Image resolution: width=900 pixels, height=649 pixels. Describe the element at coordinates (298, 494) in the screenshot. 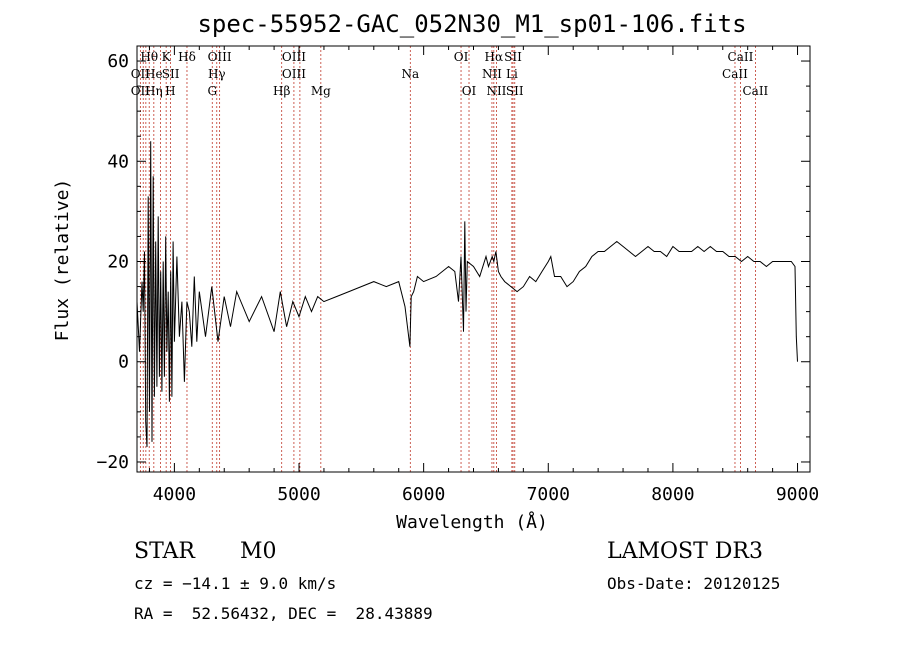

I see `x-tick-label: 5000` at that location.